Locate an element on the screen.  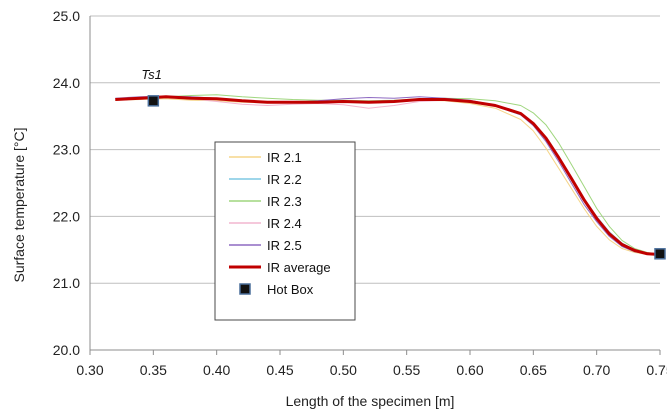
y-tick-label: 20.0 is located at coordinates (66, 350).